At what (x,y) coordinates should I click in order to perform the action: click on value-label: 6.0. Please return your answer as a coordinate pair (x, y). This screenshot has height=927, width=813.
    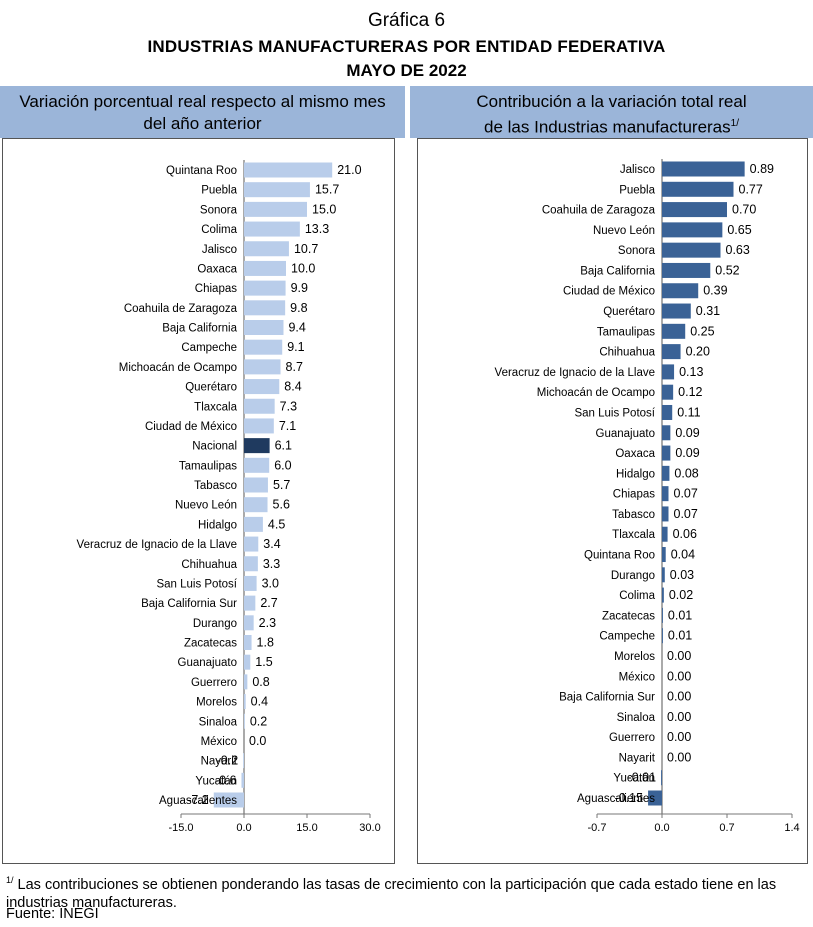
    Looking at the image, I should click on (282, 465).